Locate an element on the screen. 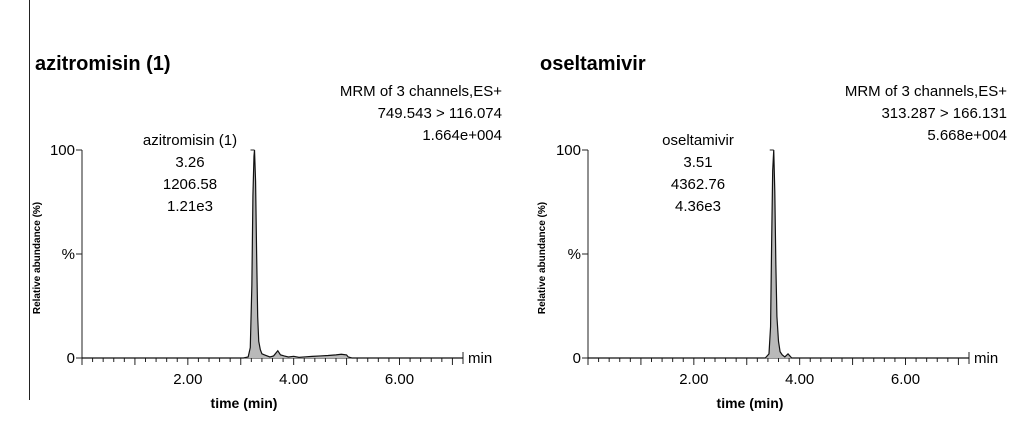 The height and width of the screenshot is (433, 1031). chart-title: azitromisin (1) is located at coordinates (103, 64).